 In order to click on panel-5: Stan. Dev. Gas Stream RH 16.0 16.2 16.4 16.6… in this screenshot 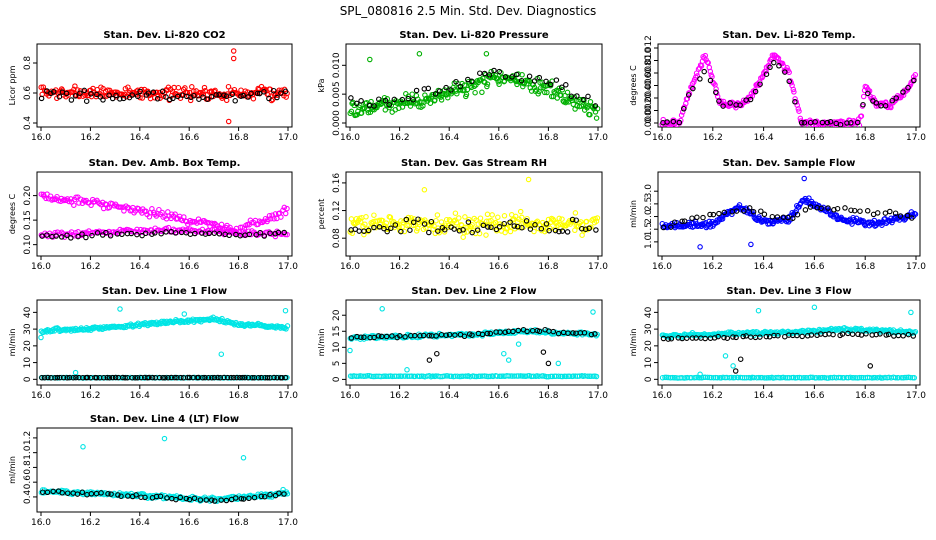, I will do `click(462, 215)`.